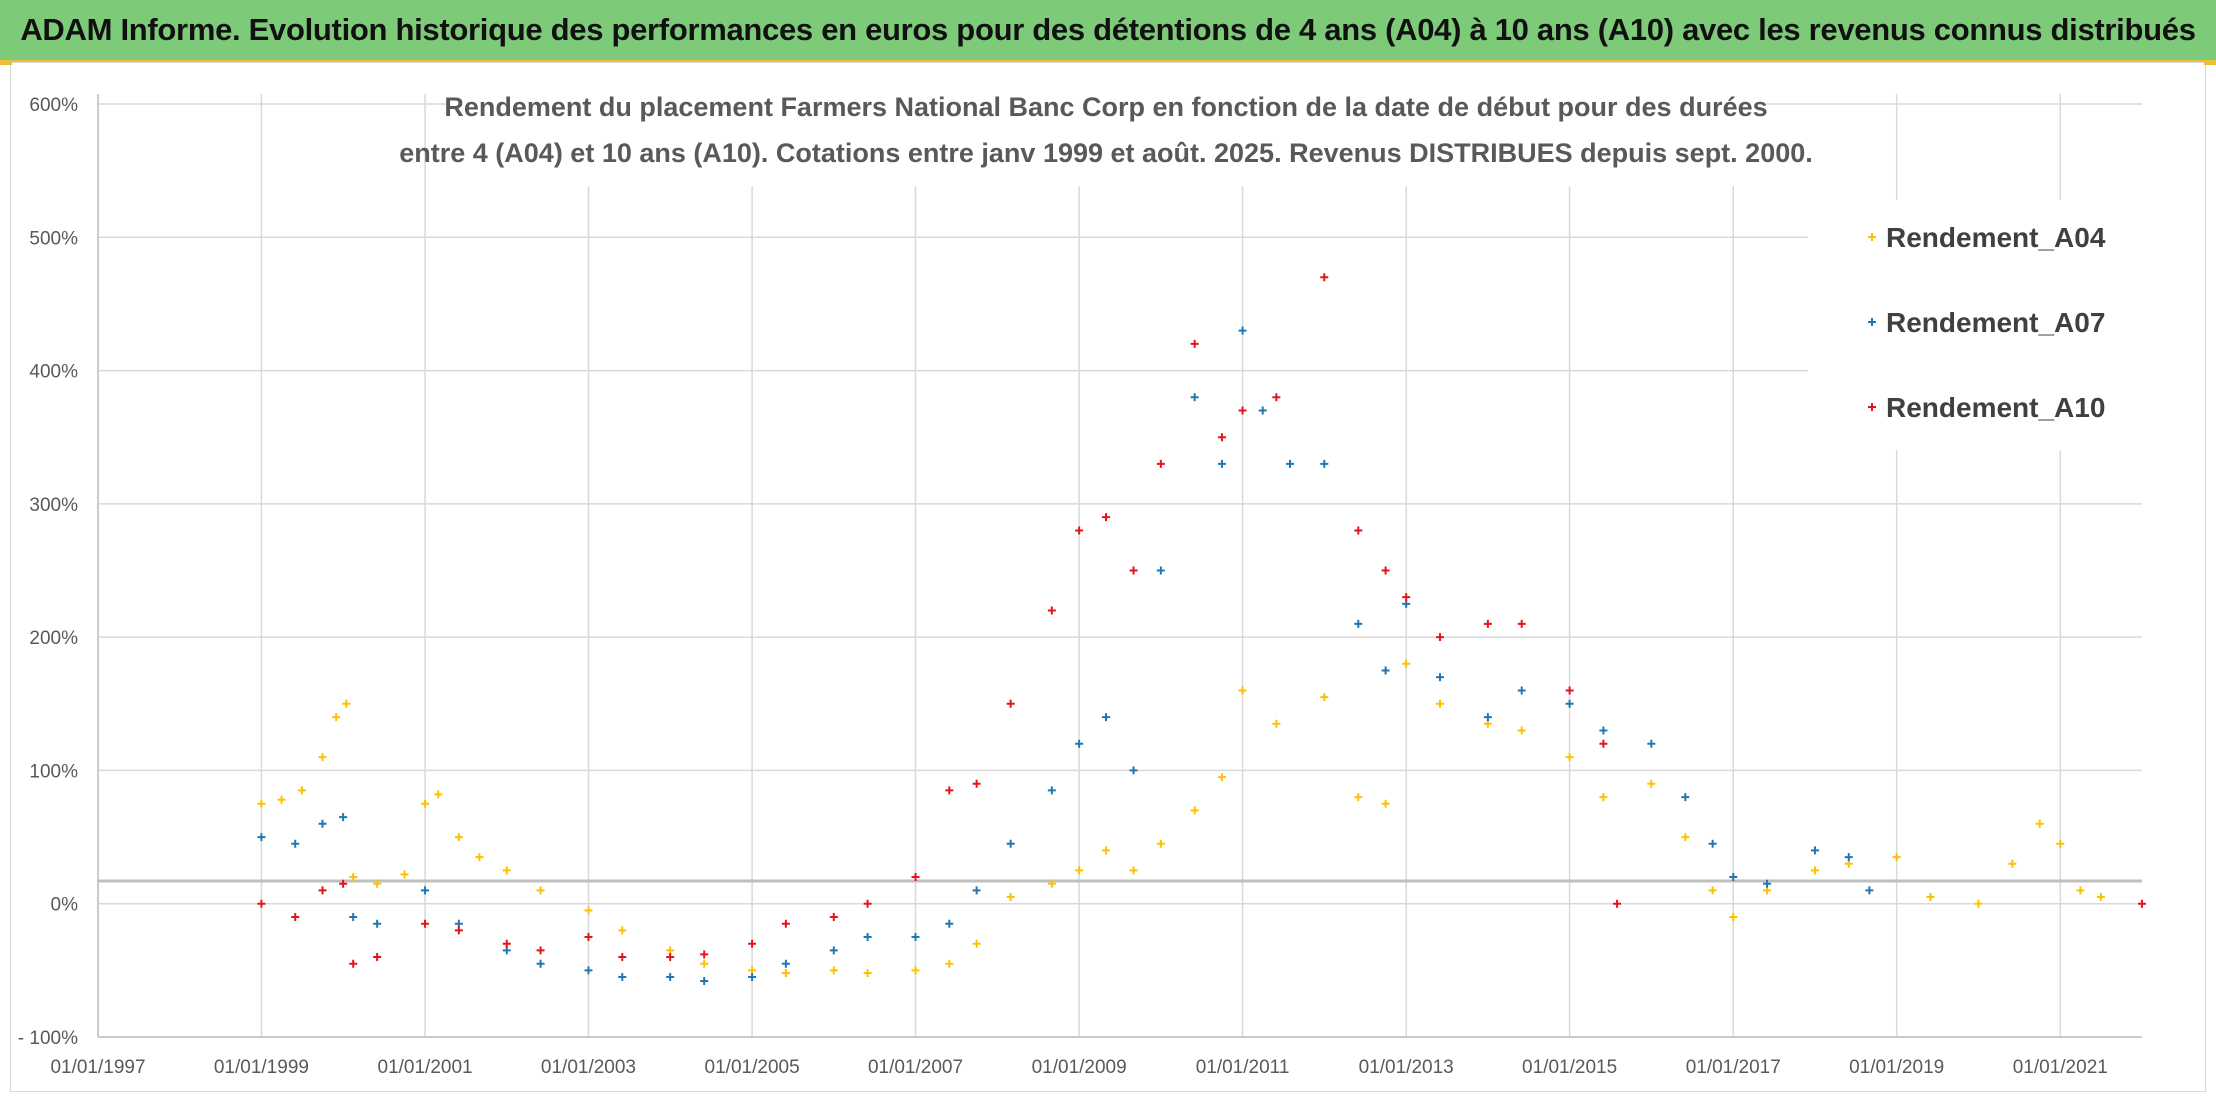 The width and height of the screenshot is (2216, 1102). What do you see at coordinates (97, 1067) in the screenshot?
I see `x-tick-label: 01/01/1997` at bounding box center [97, 1067].